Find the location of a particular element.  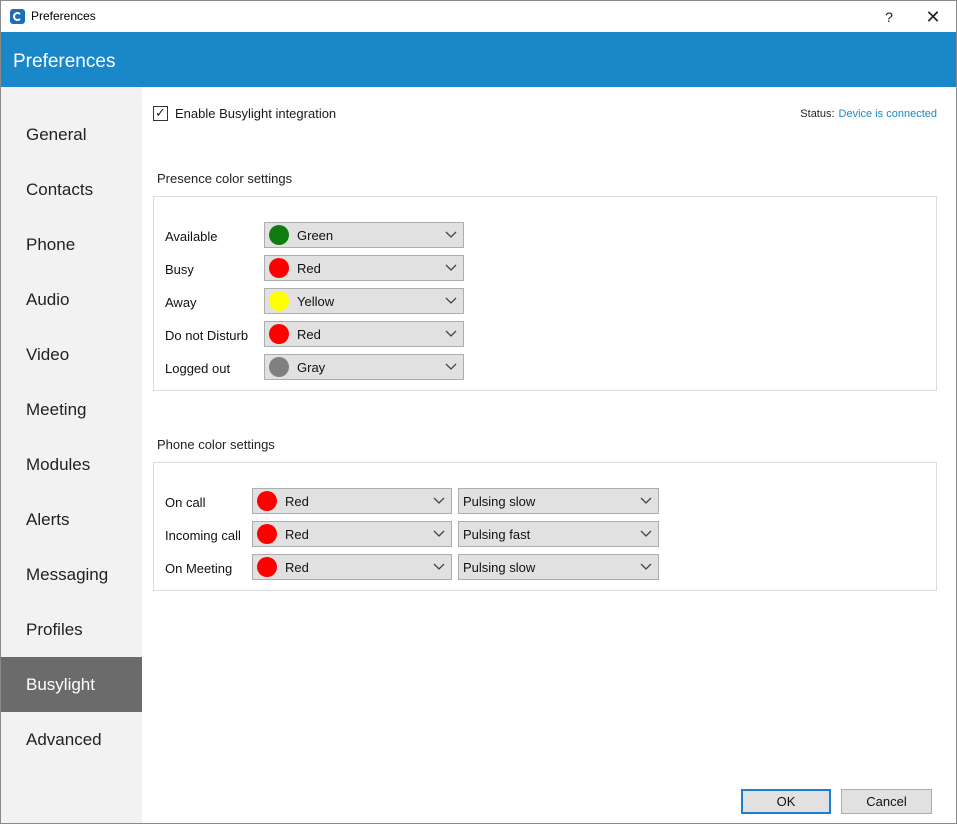

sidebar-item-modules: Modules is located at coordinates (58, 464).